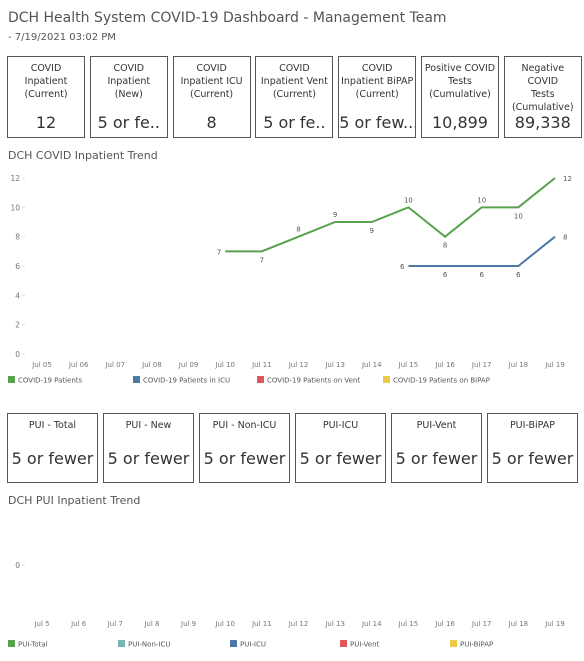  I want to click on data-label: 7, so click(262, 260).